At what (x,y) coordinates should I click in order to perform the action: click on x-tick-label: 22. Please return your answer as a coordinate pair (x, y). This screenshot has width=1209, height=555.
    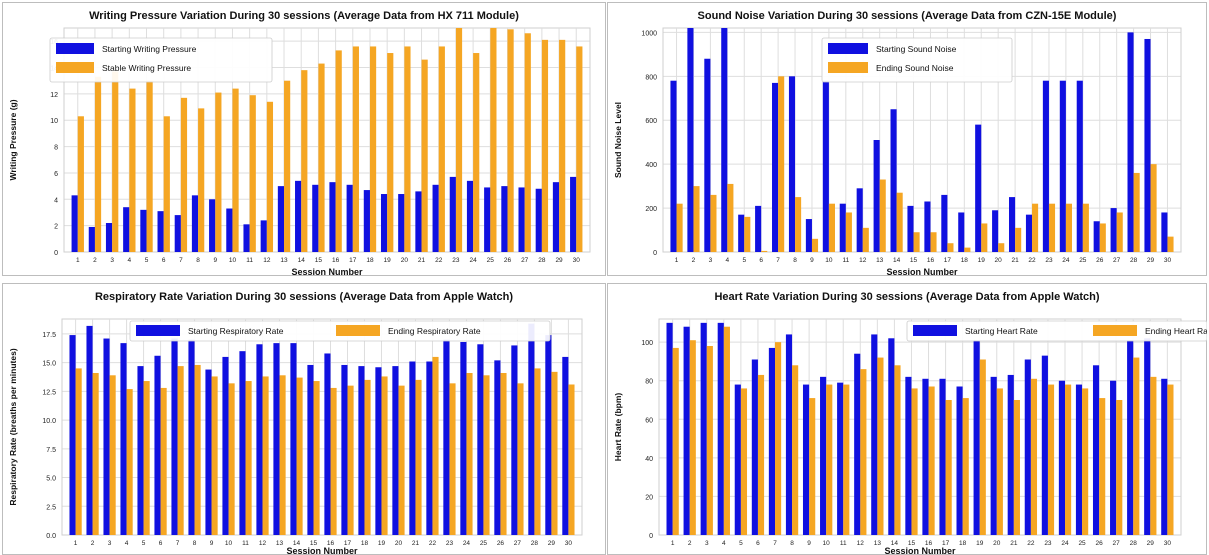
    Looking at the image, I should click on (1032, 260).